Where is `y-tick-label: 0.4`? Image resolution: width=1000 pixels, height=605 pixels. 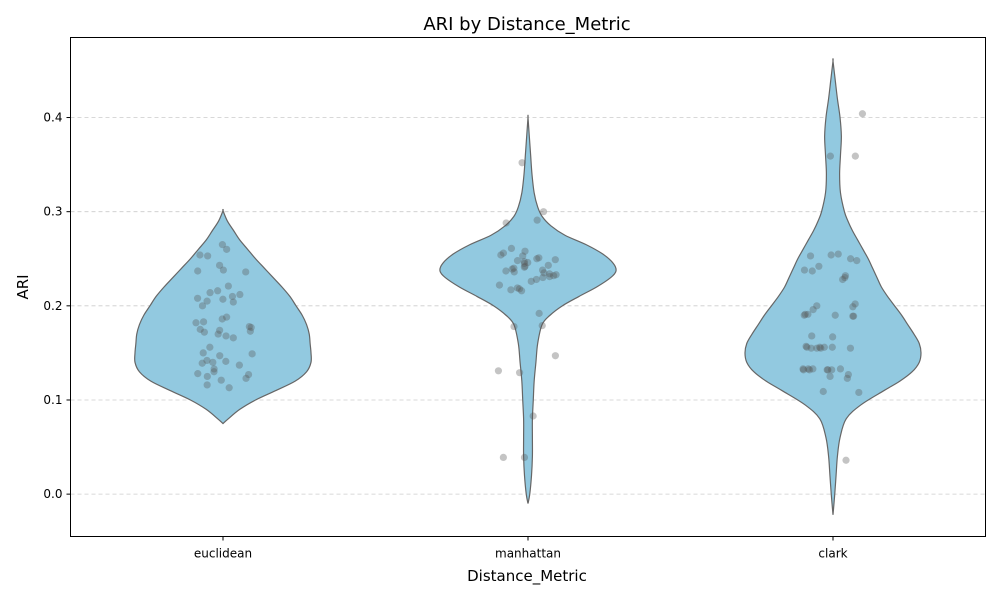 y-tick-label: 0.4 is located at coordinates (52, 118).